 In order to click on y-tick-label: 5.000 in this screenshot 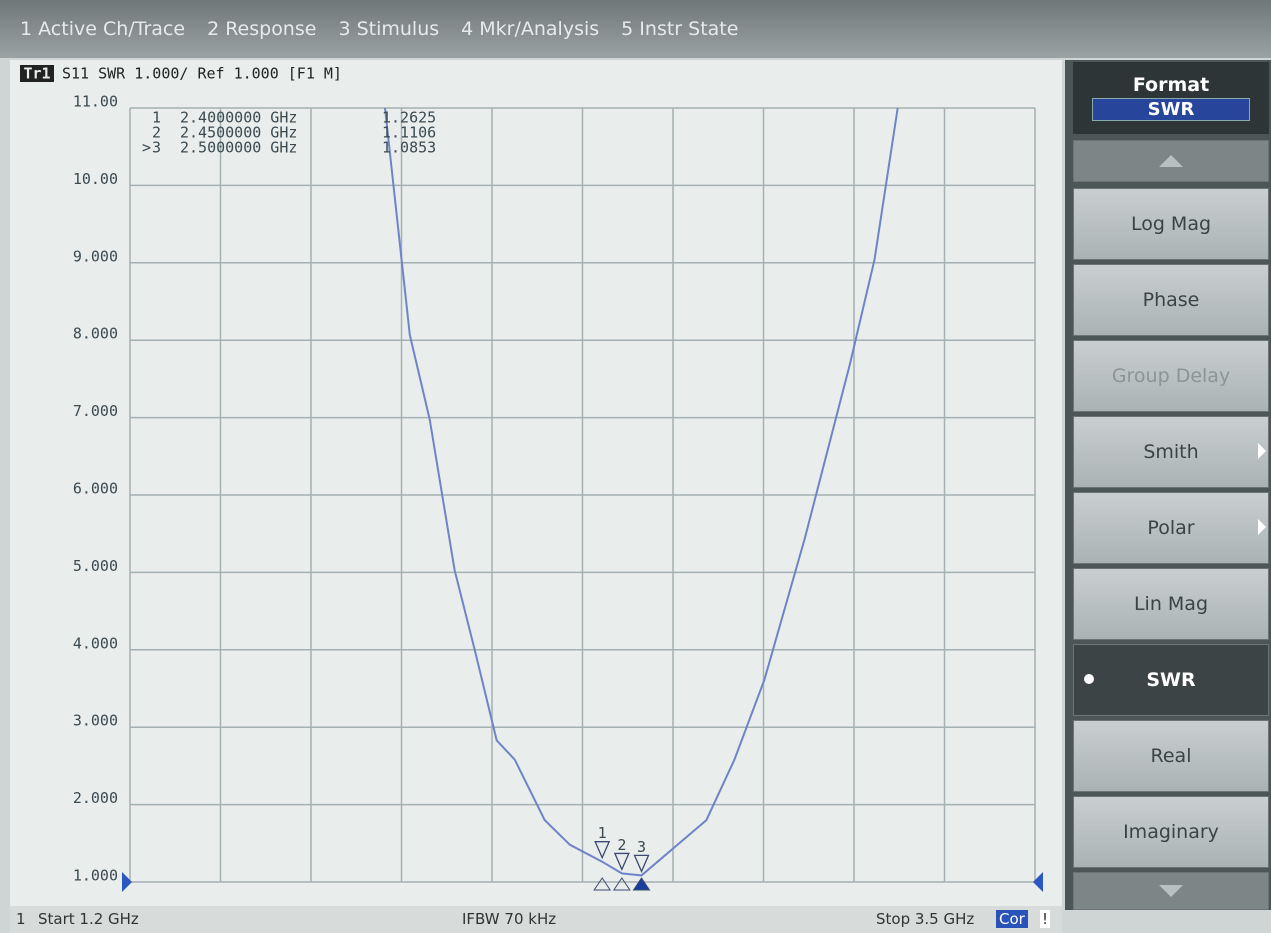, I will do `click(95, 566)`.